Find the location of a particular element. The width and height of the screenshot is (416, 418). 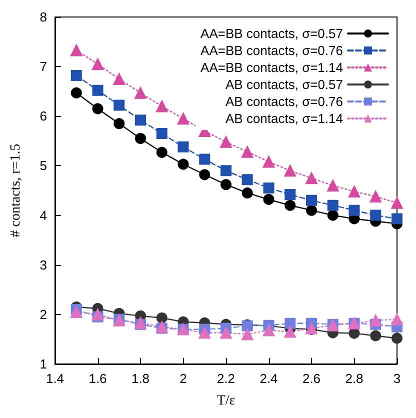

y-tick-label: 2 is located at coordinates (43, 314).